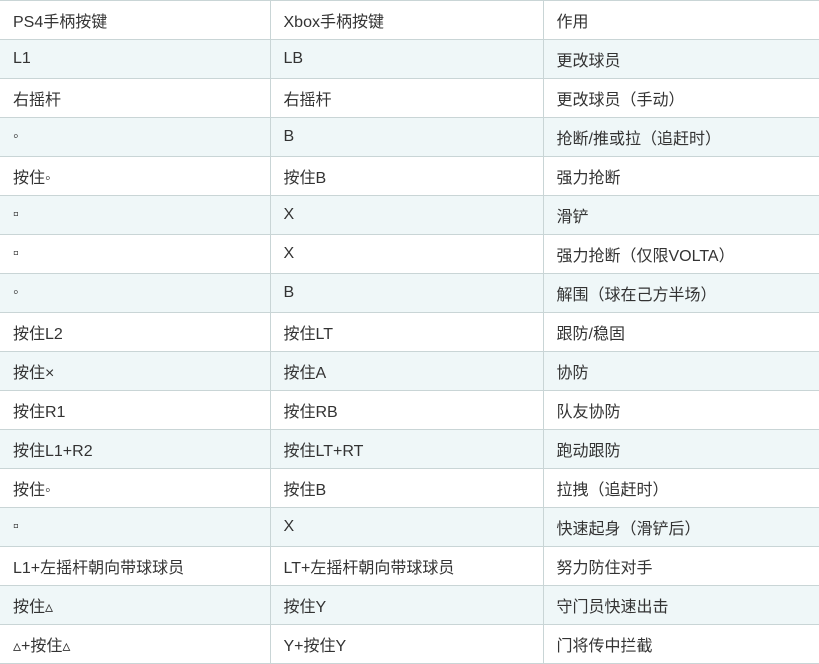 The height and width of the screenshot is (664, 819). Describe the element at coordinates (406, 566) in the screenshot. I see `cell-xbox-button: LT+左摇杆朝向带球球员` at that location.